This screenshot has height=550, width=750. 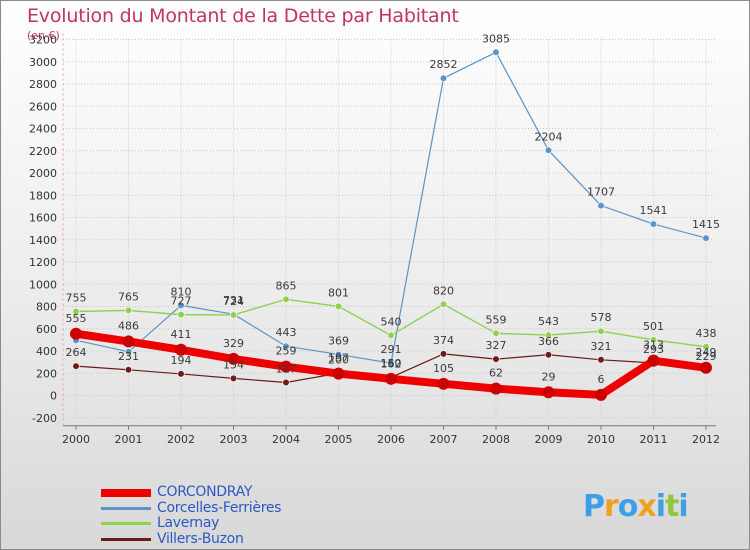 I want to click on y-tick-label: 2200, so click(x=43, y=151).